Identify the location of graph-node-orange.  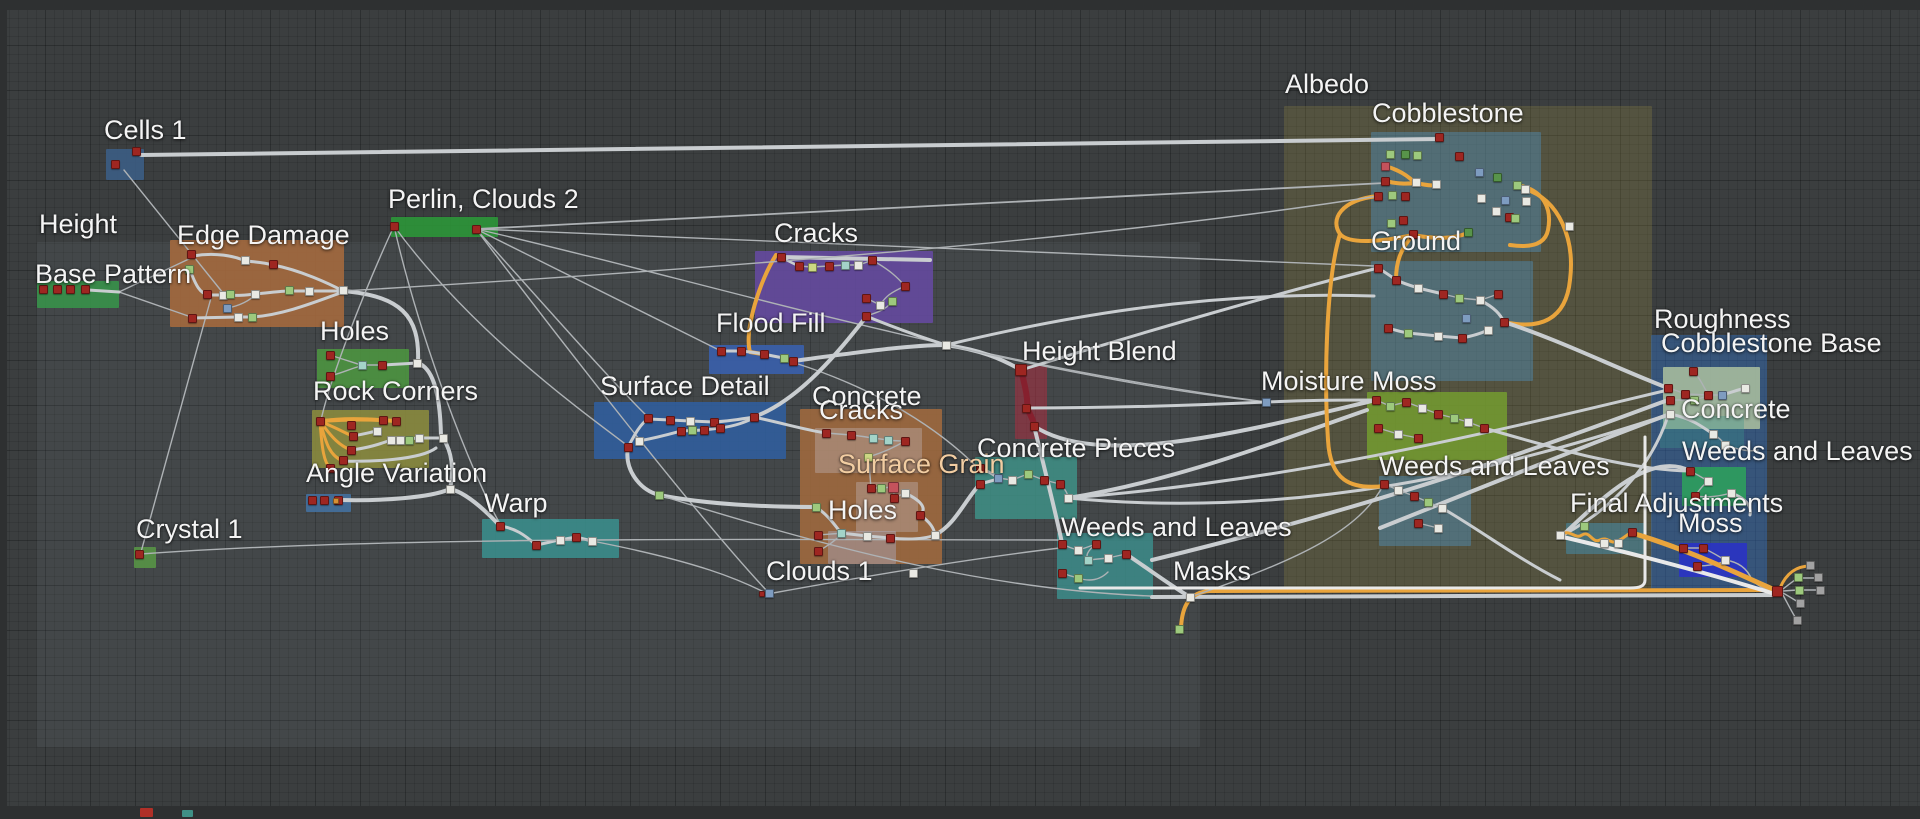
(336, 501).